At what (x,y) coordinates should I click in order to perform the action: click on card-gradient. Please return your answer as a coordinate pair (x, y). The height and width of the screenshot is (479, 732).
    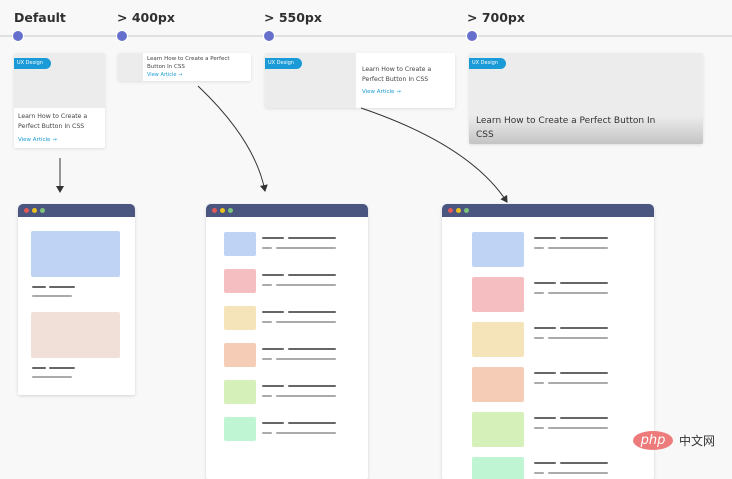
    Looking at the image, I should click on (586, 130).